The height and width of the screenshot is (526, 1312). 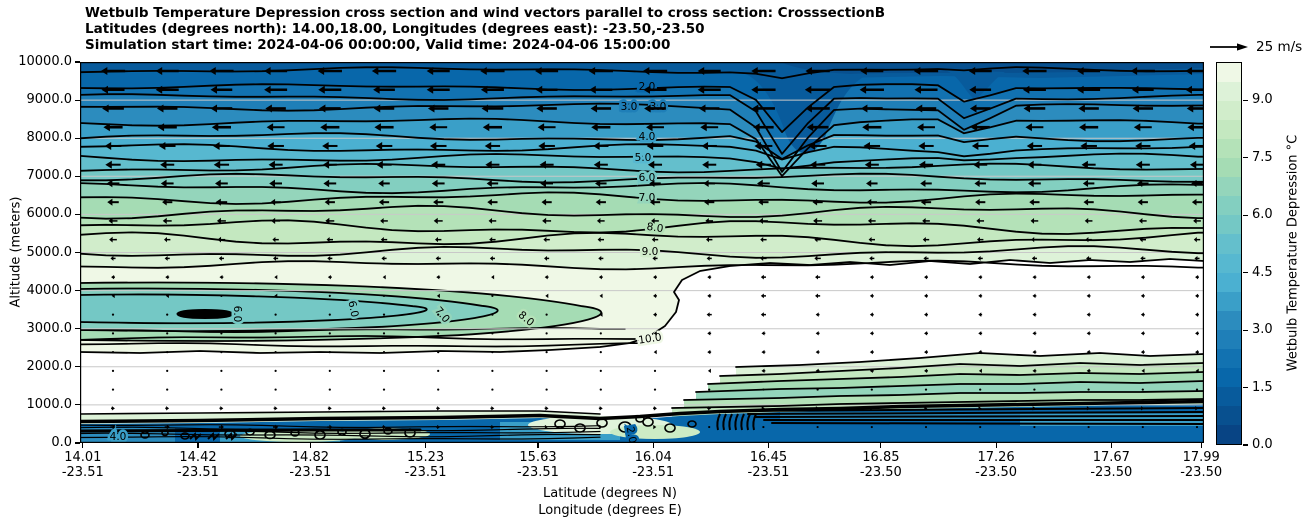 I want to click on x-tick-label: 17.26 -23.50, so click(x=996, y=465).